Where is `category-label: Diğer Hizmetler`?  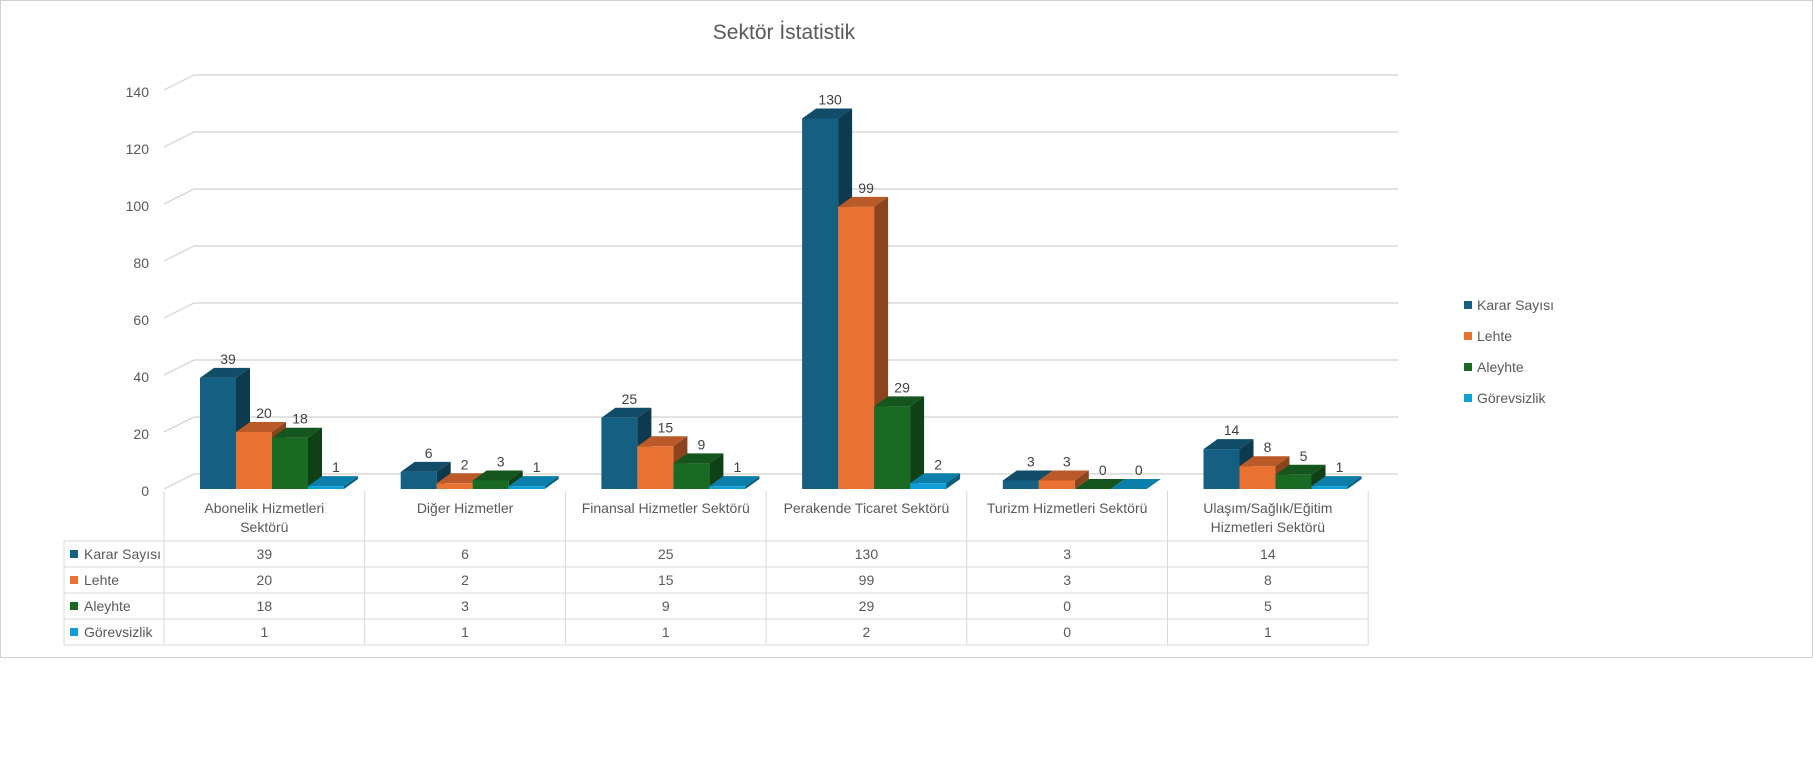
category-label: Diğer Hizmetler is located at coordinates (465, 508).